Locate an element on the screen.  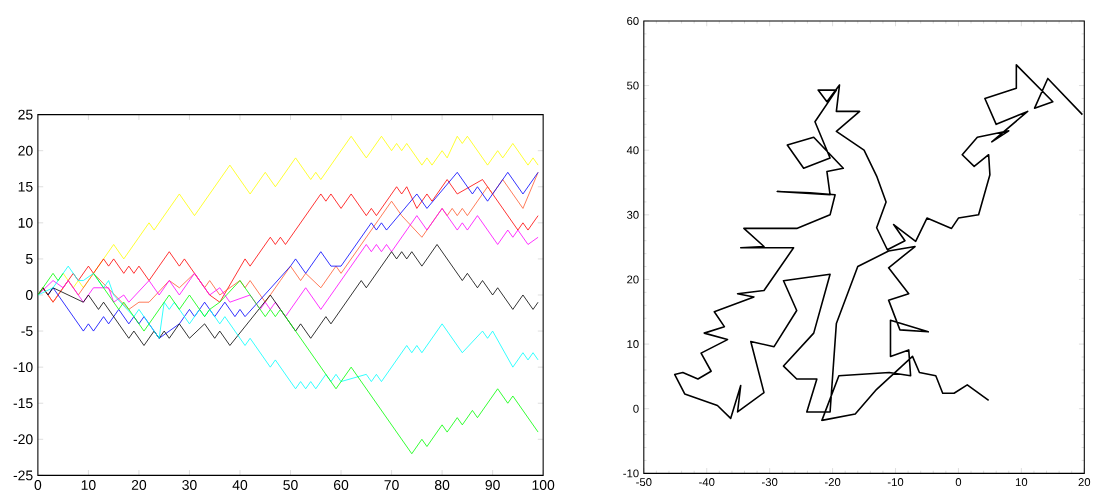
x-tick-label: -20 is located at coordinates (832, 481).